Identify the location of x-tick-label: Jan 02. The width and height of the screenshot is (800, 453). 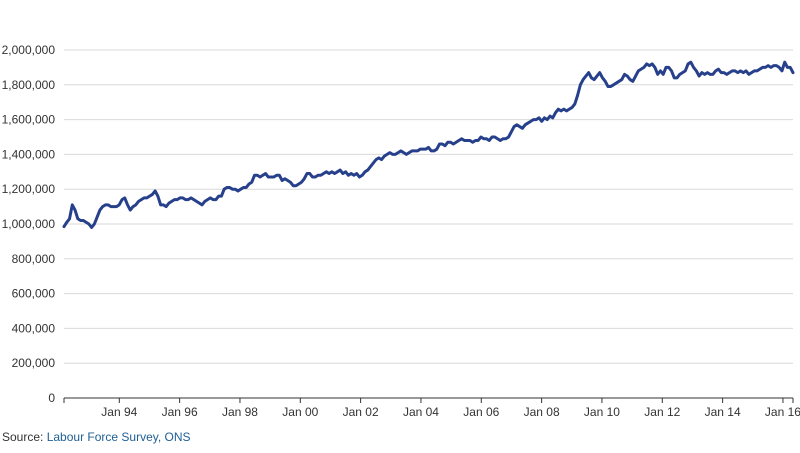
(361, 412).